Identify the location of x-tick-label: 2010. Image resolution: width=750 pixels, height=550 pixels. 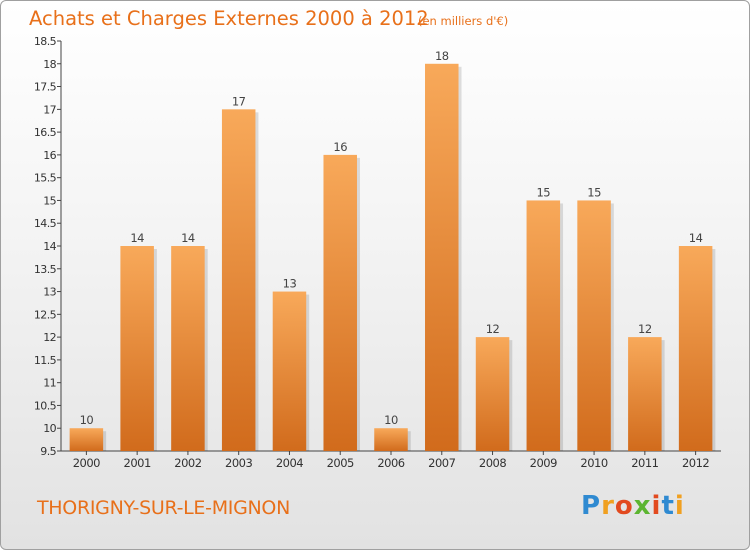
(593, 463).